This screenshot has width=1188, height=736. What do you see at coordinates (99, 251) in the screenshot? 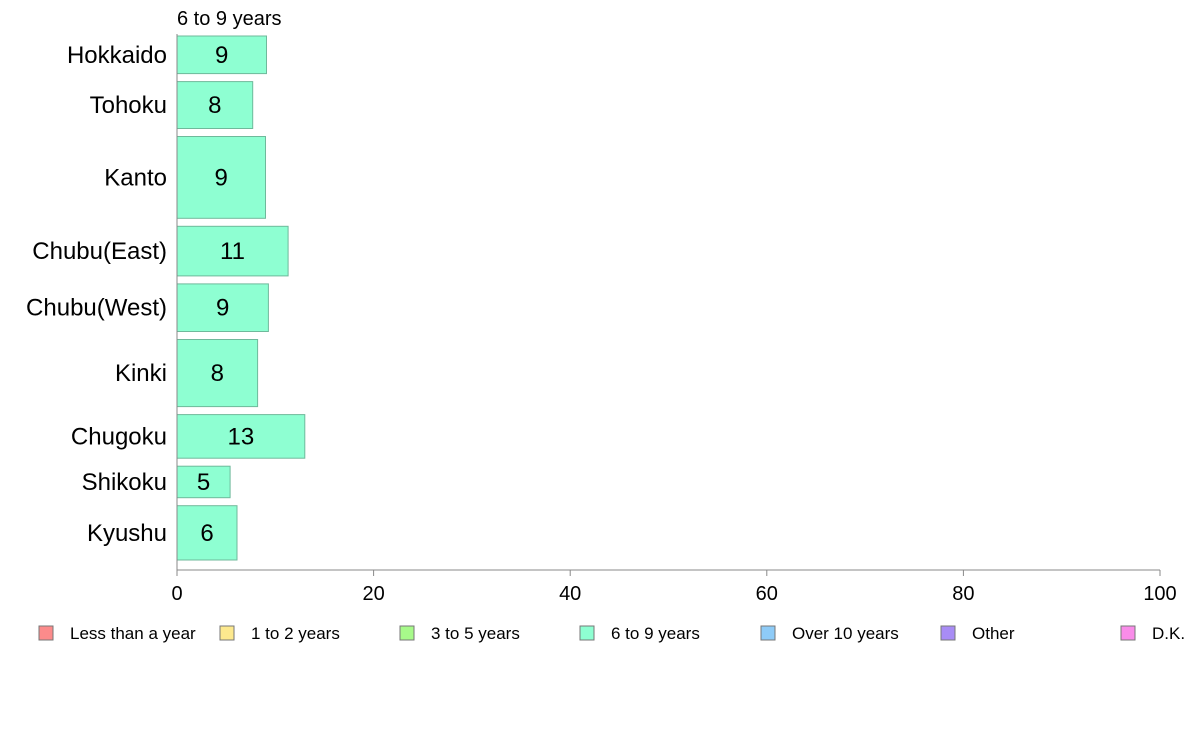
I see `category-label: Chubu(East)` at bounding box center [99, 251].